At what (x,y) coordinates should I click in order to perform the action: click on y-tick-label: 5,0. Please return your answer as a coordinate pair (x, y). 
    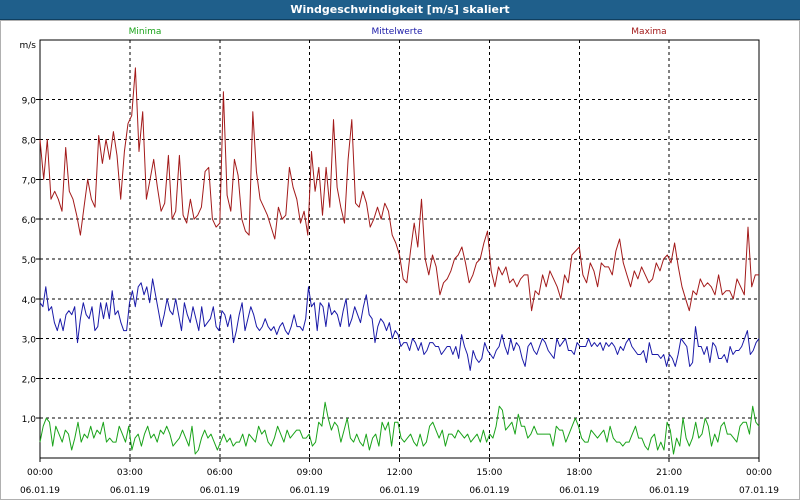
    Looking at the image, I should click on (29, 261).